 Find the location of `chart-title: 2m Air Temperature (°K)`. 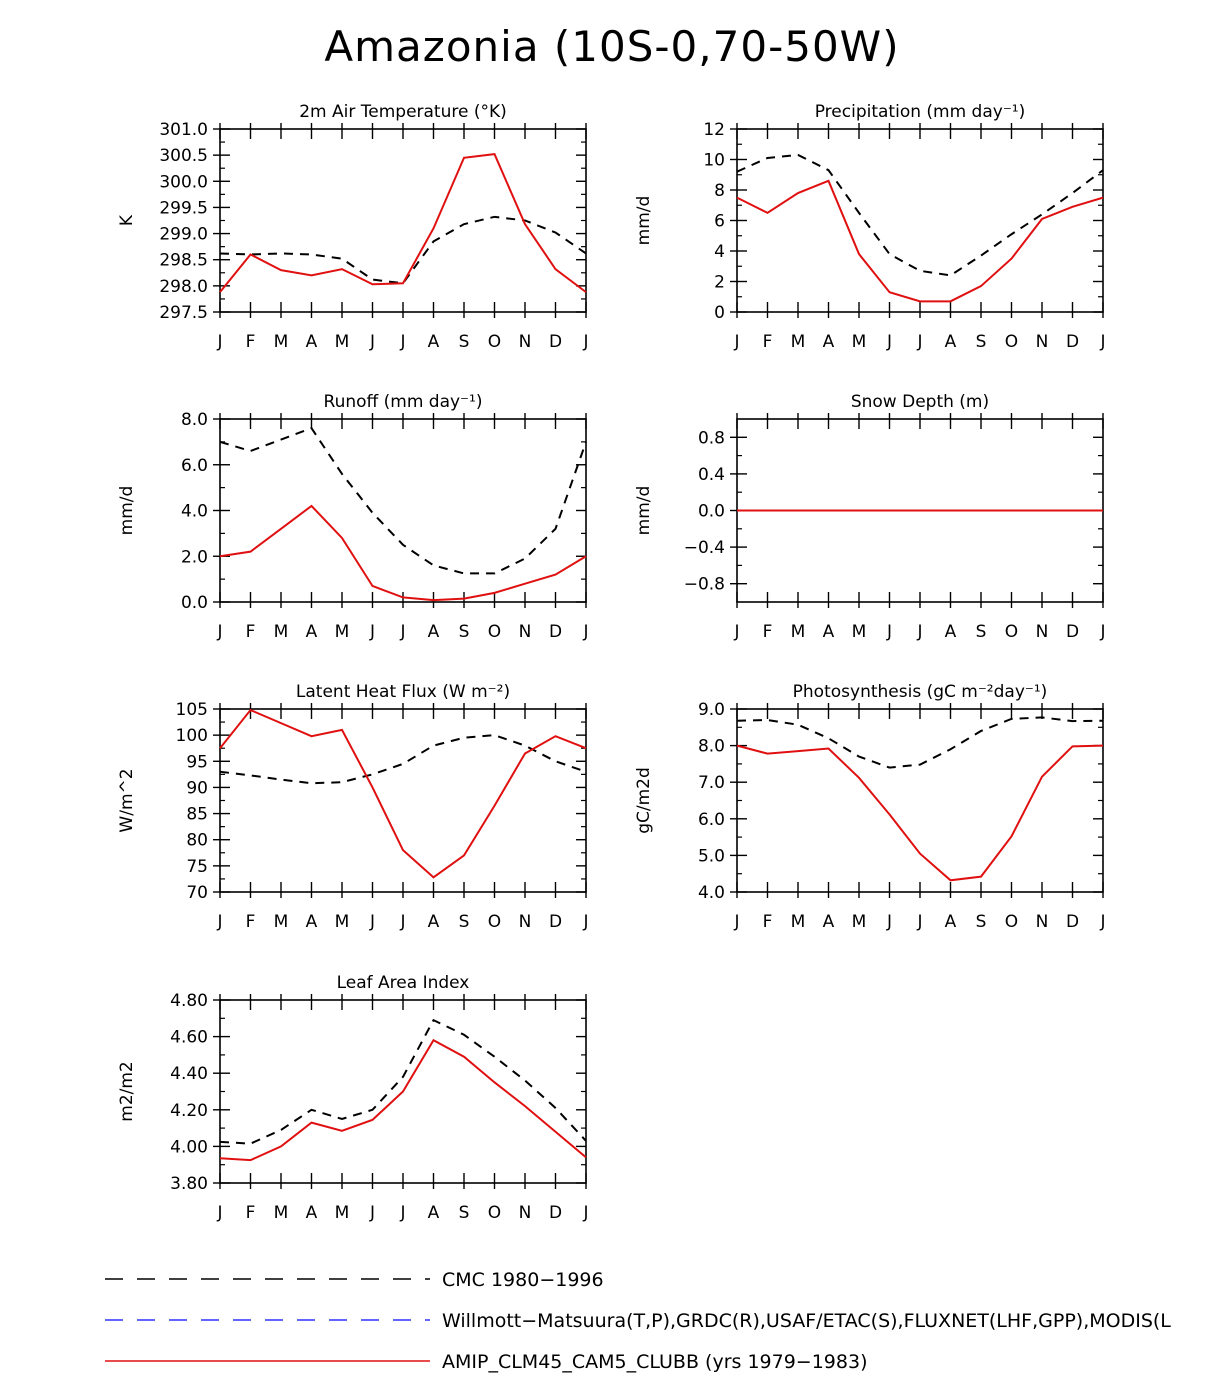

chart-title: 2m Air Temperature (°K) is located at coordinates (403, 112).